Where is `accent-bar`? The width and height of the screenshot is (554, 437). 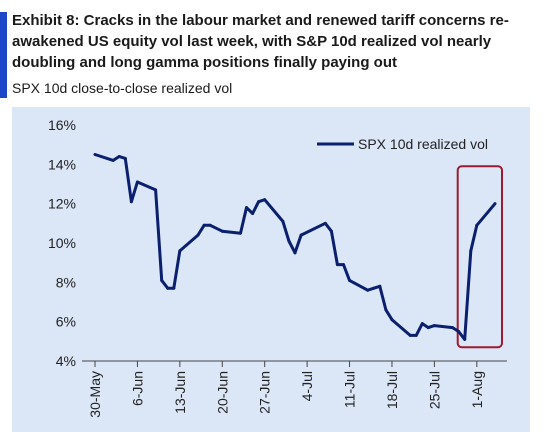
accent-bar is located at coordinates (3, 55).